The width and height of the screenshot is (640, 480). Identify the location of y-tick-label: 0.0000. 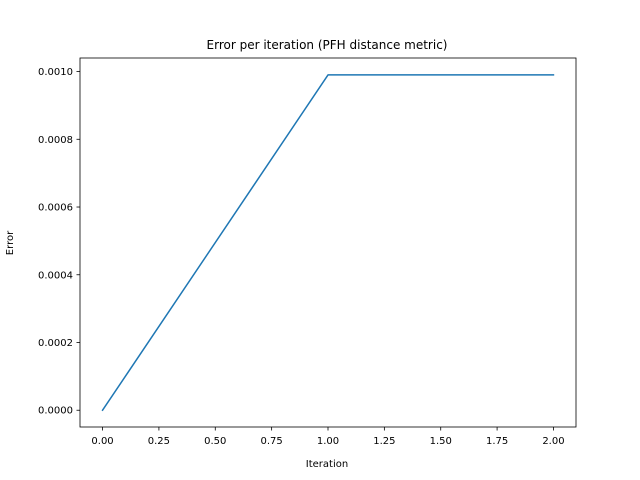
(55, 411).